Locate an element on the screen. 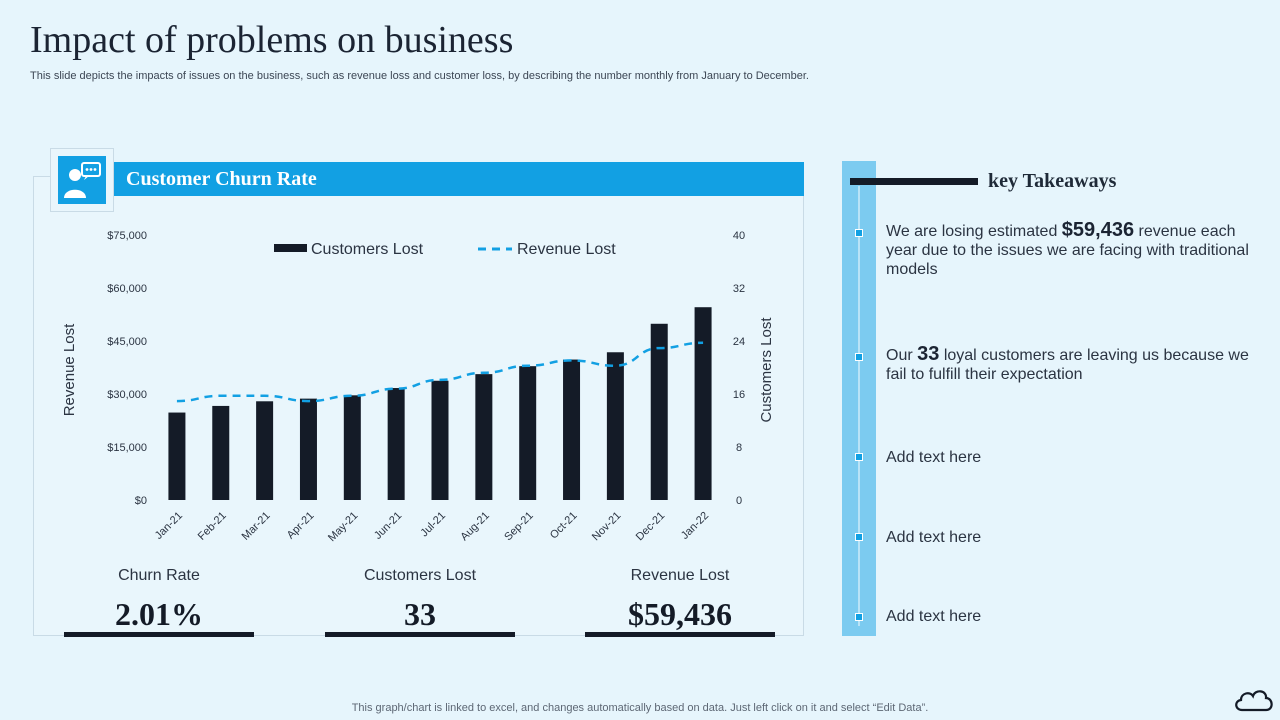 This screenshot has width=1280, height=720. x-tick-label: Mar-21 is located at coordinates (256, 526).